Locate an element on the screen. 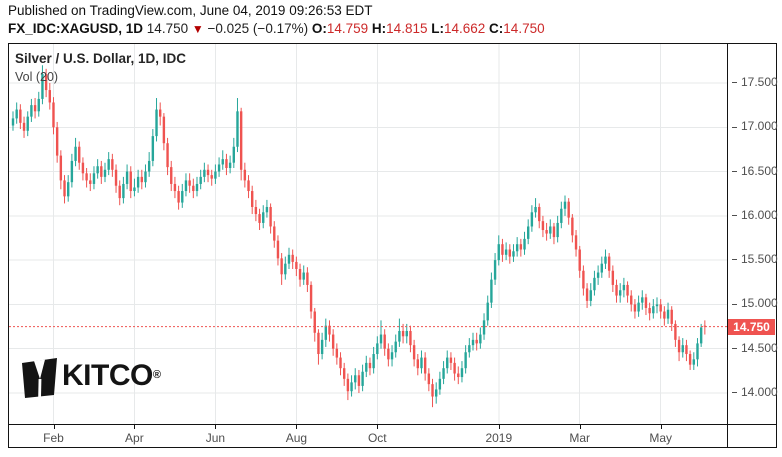 The image size is (782, 457). price-change-value: −0.025 (−0.17%) is located at coordinates (258, 28).